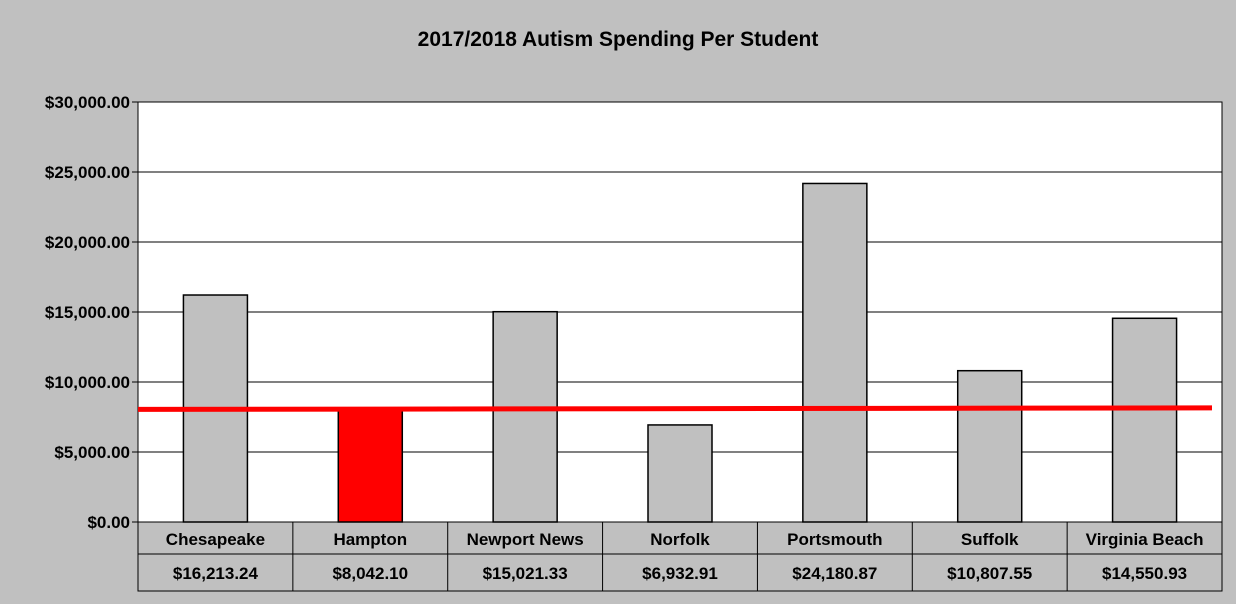  What do you see at coordinates (87, 312) in the screenshot?
I see `y-tick-label: $15,000.00` at bounding box center [87, 312].